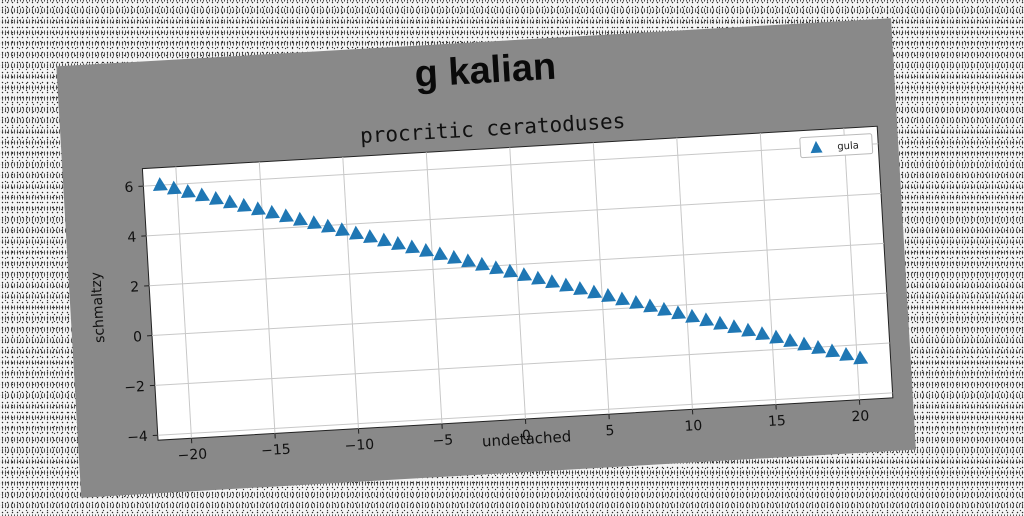 This screenshot has height=516, width=1024. I want to click on y-tick-label: 4, so click(132, 237).